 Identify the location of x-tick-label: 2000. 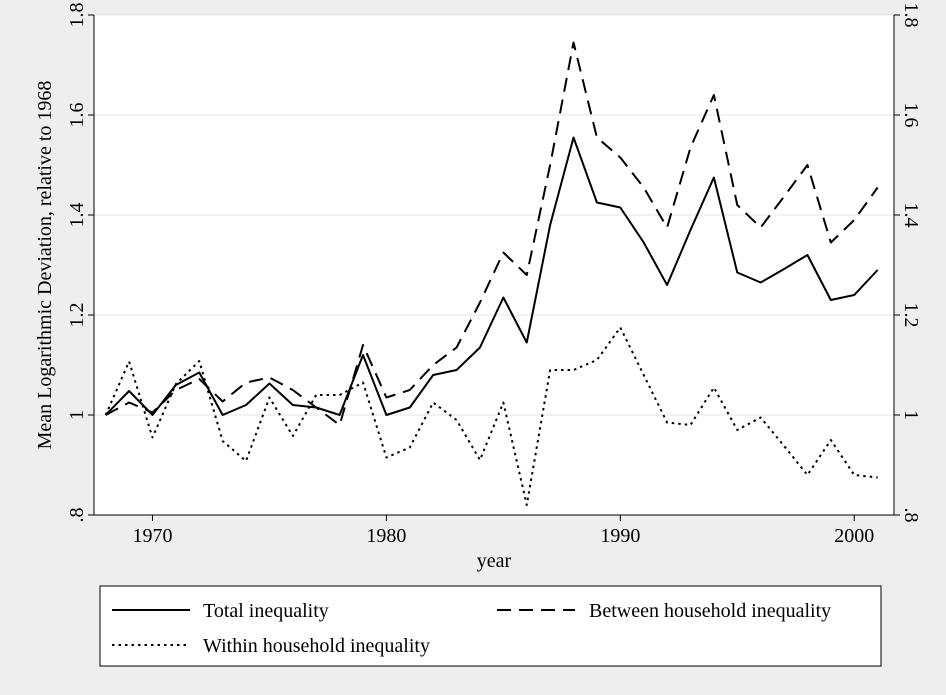
(854, 536).